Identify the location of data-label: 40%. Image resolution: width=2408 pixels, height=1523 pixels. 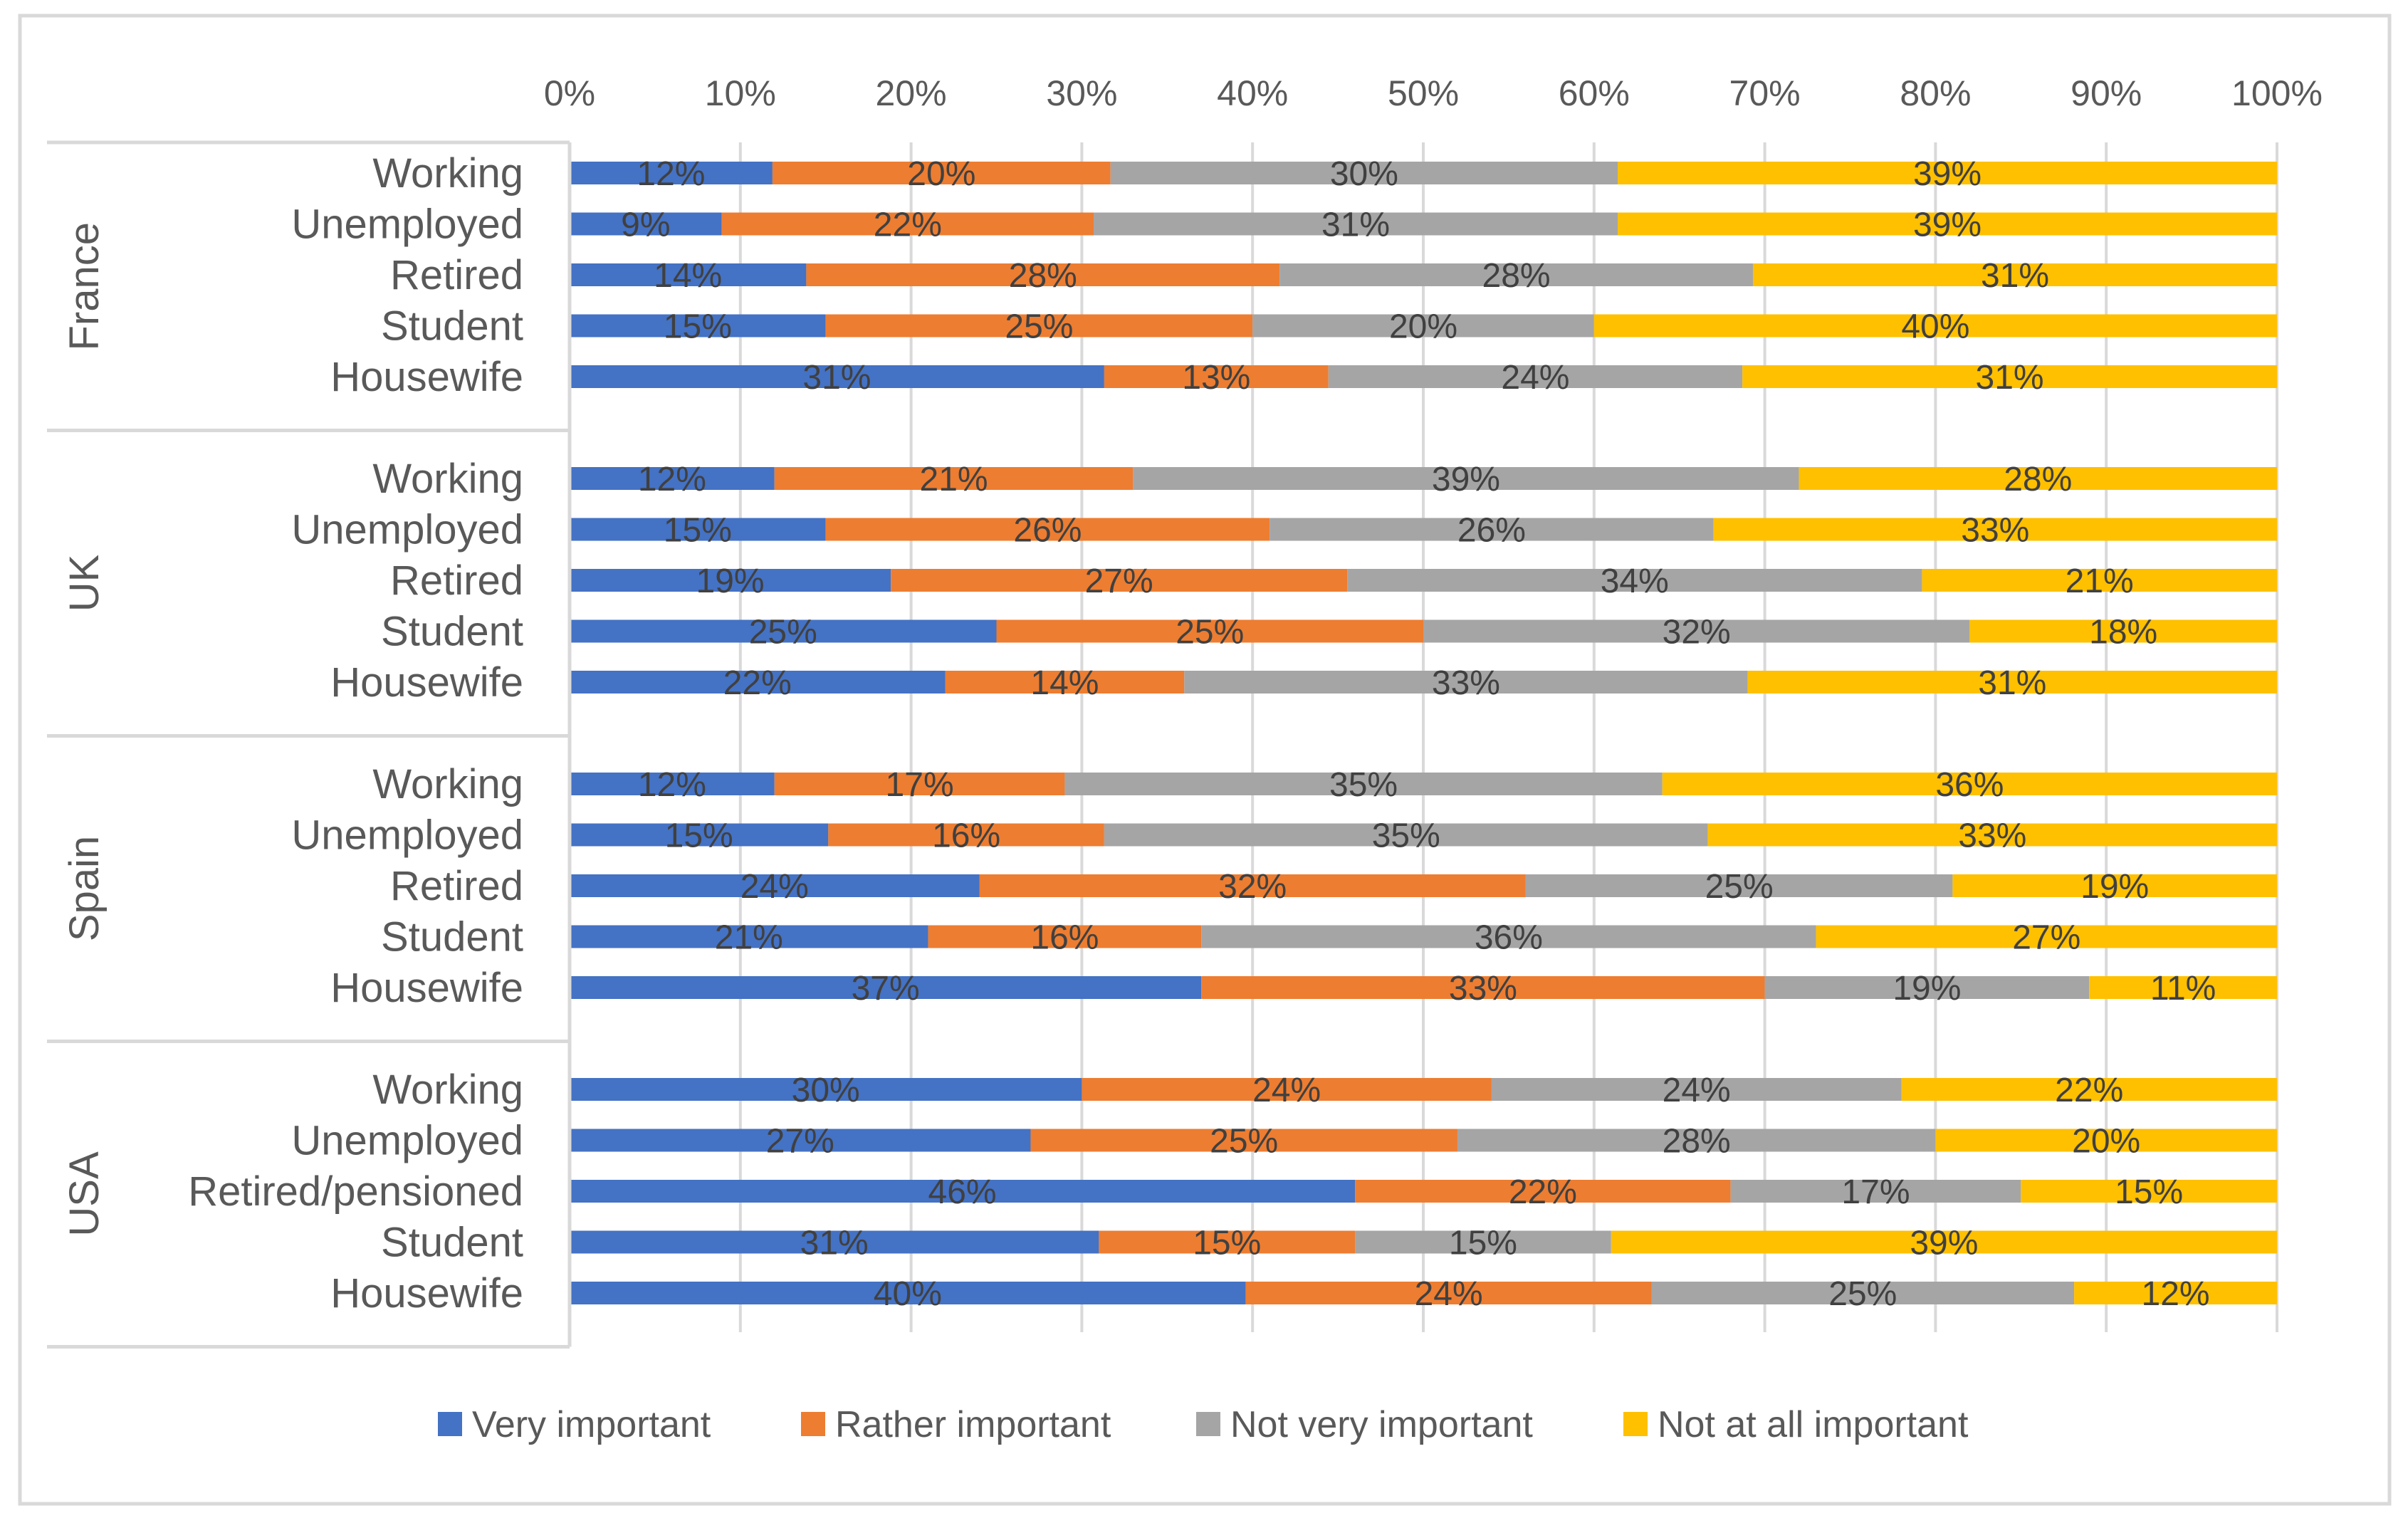
(1935, 327).